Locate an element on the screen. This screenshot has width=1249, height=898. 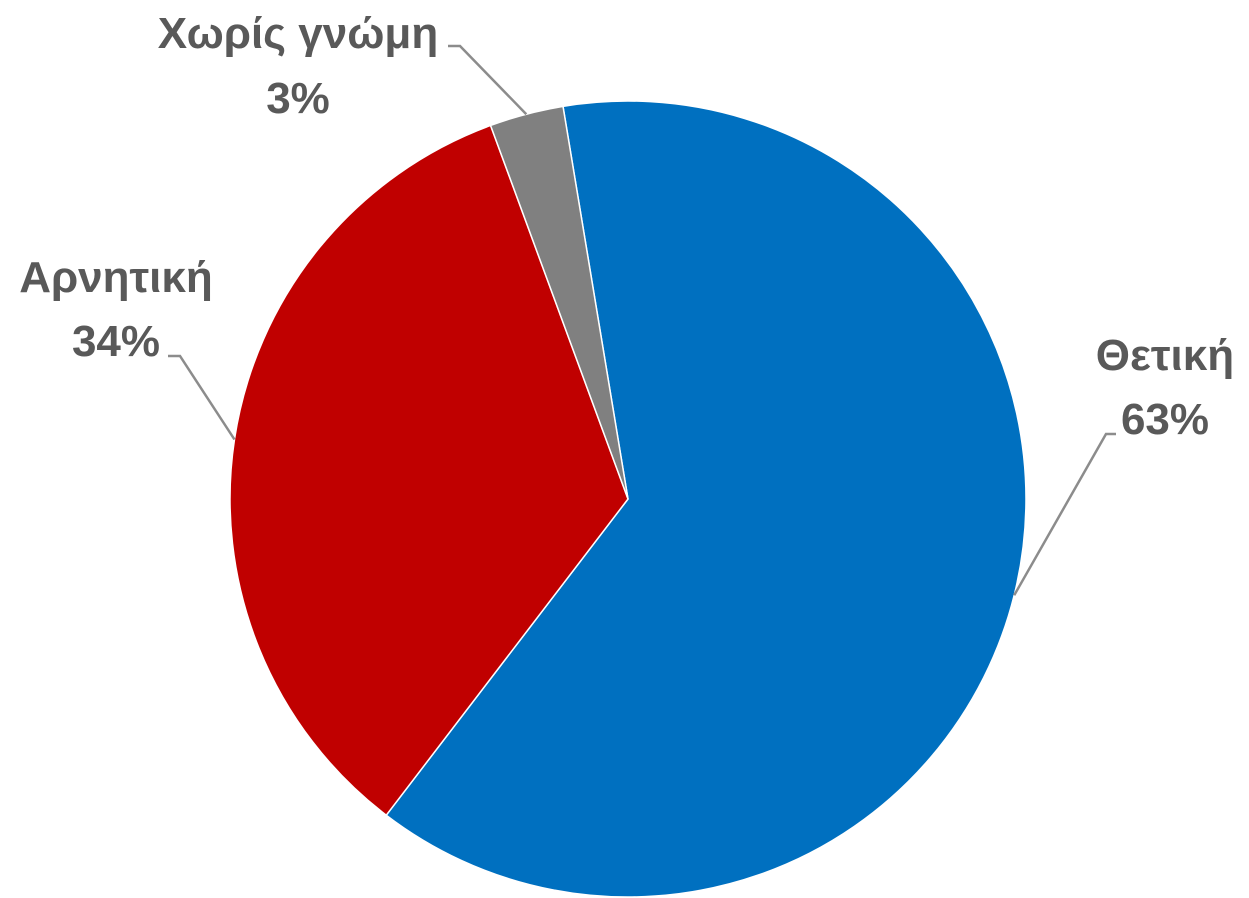
data-label-value-no-opinion: 3% is located at coordinates (298, 98).